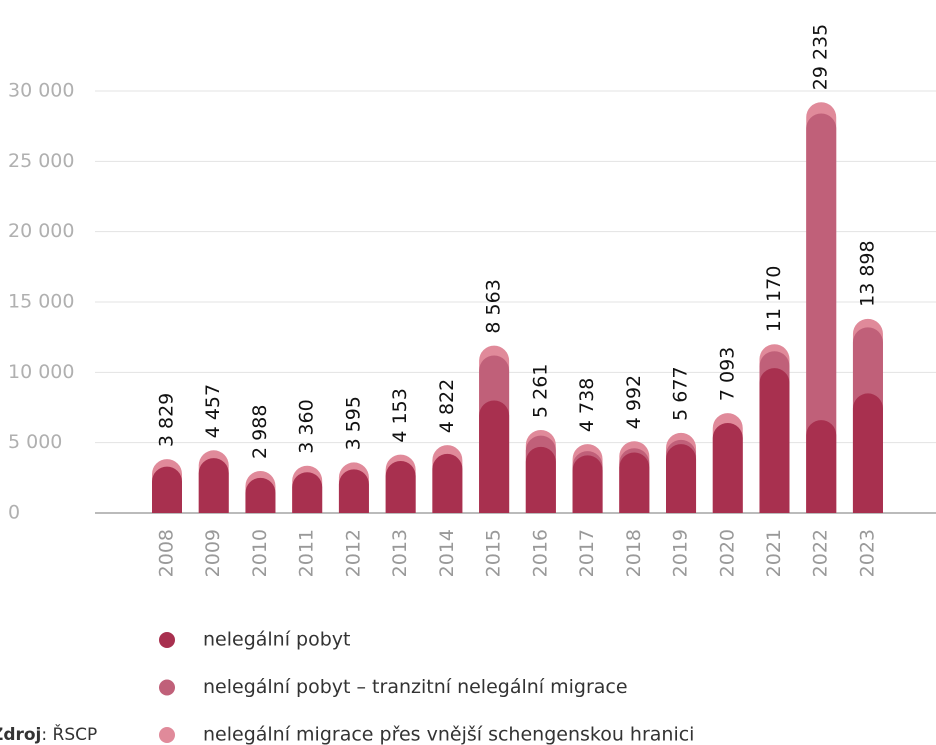 The height and width of the screenshot is (745, 936). What do you see at coordinates (400, 553) in the screenshot?
I see `x-tick-label: 2013` at bounding box center [400, 553].